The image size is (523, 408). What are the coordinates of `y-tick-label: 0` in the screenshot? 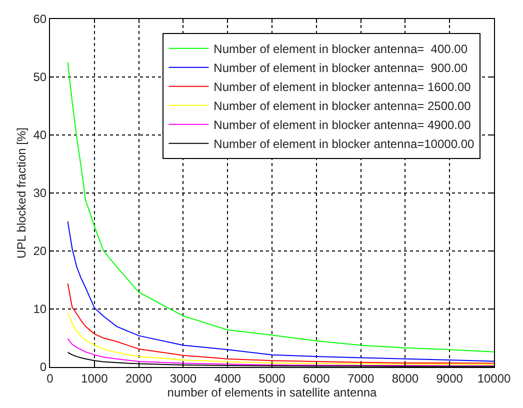 It's located at (43, 367).